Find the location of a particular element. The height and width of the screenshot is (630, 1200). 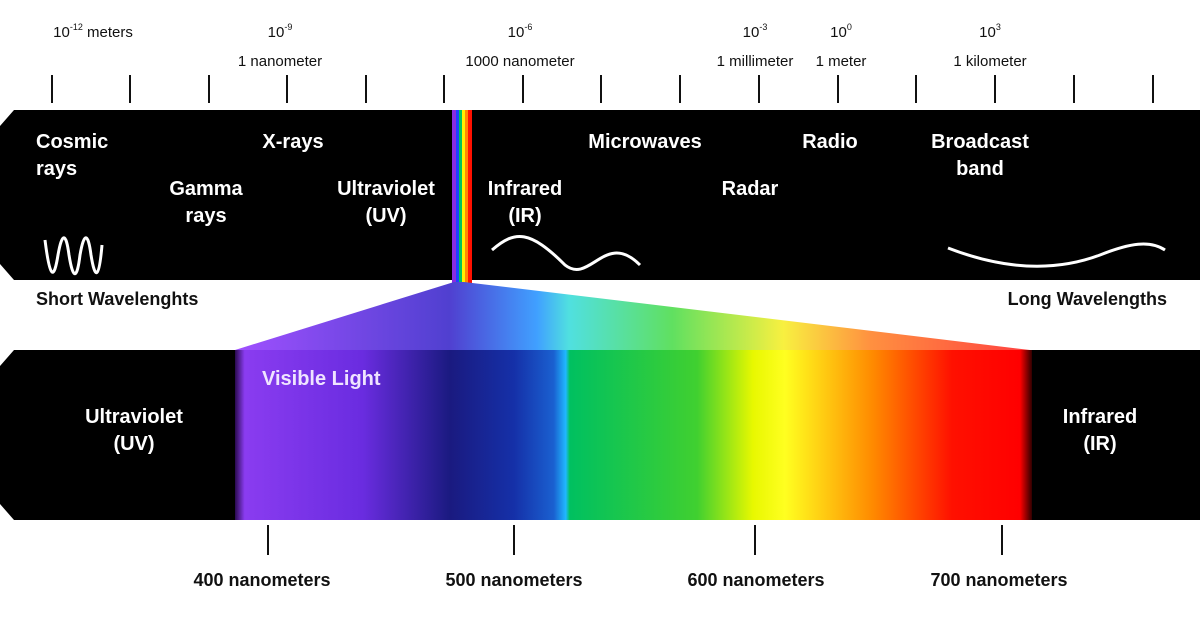

text: -6 is located at coordinates (528, 27).